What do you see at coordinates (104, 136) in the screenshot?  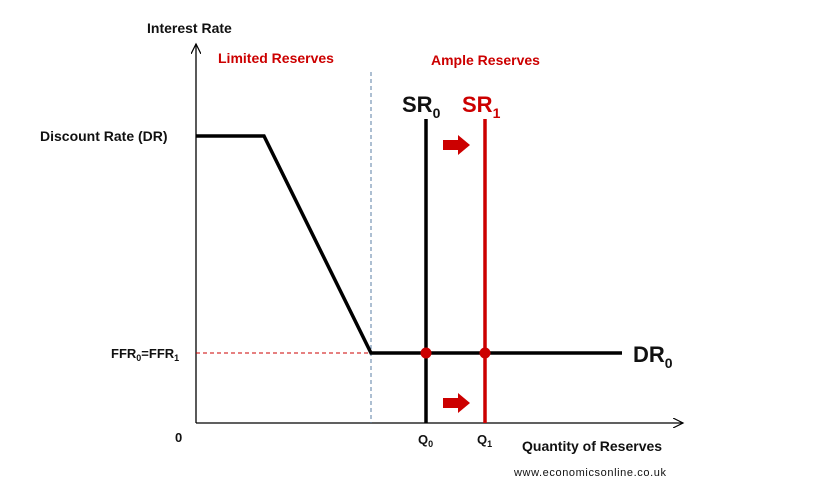 I see `discount-rate-label: Discount Rate (DR)` at bounding box center [104, 136].